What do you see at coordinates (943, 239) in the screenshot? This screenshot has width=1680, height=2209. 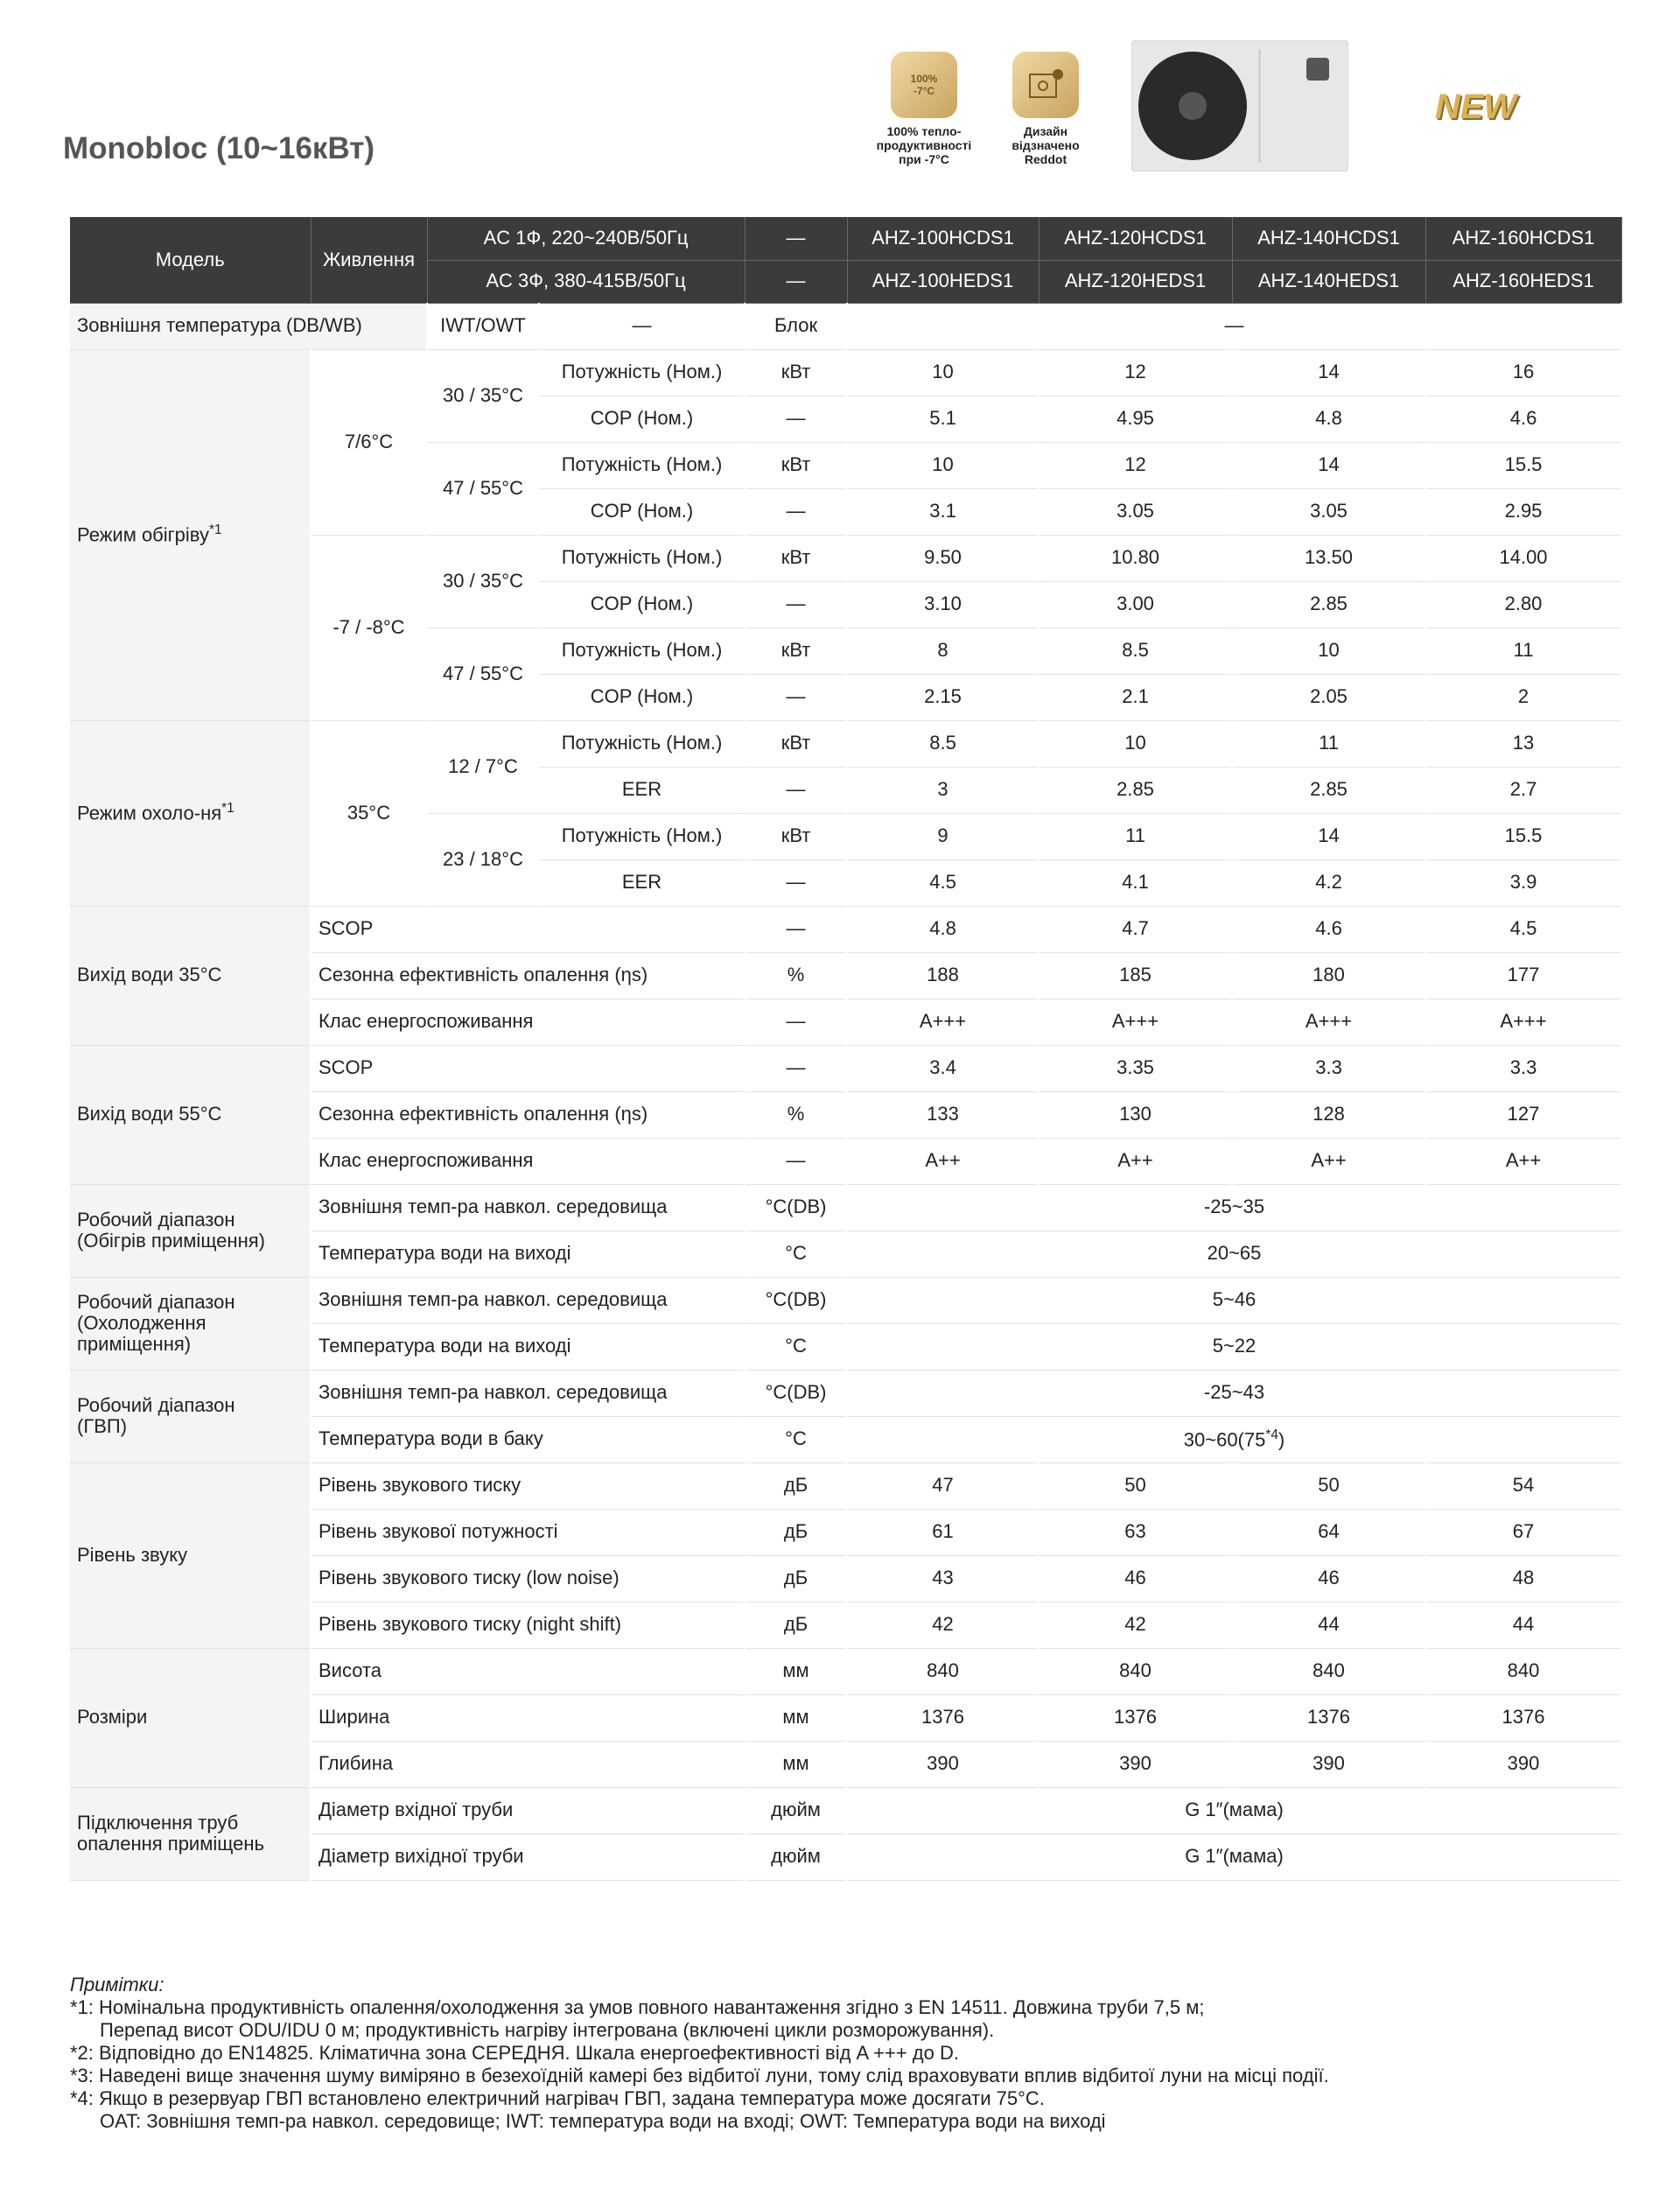 I see `table-cell: AHZ-100HCDS1` at bounding box center [943, 239].